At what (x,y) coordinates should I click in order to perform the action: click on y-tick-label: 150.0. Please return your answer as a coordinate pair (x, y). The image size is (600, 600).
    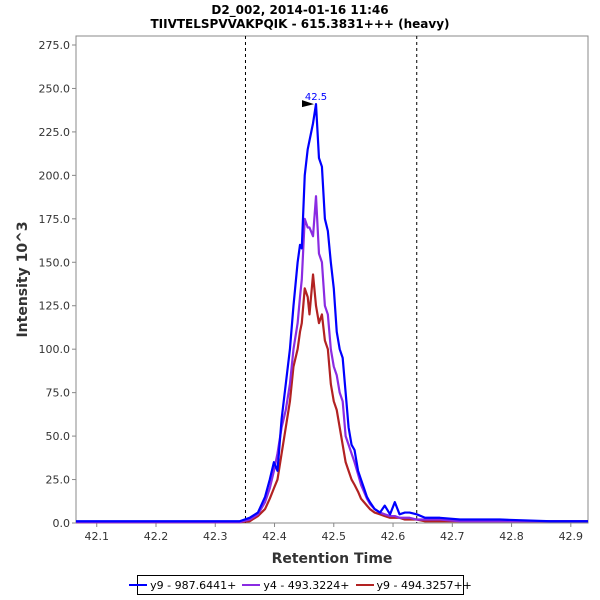
    Looking at the image, I should click on (55, 262).